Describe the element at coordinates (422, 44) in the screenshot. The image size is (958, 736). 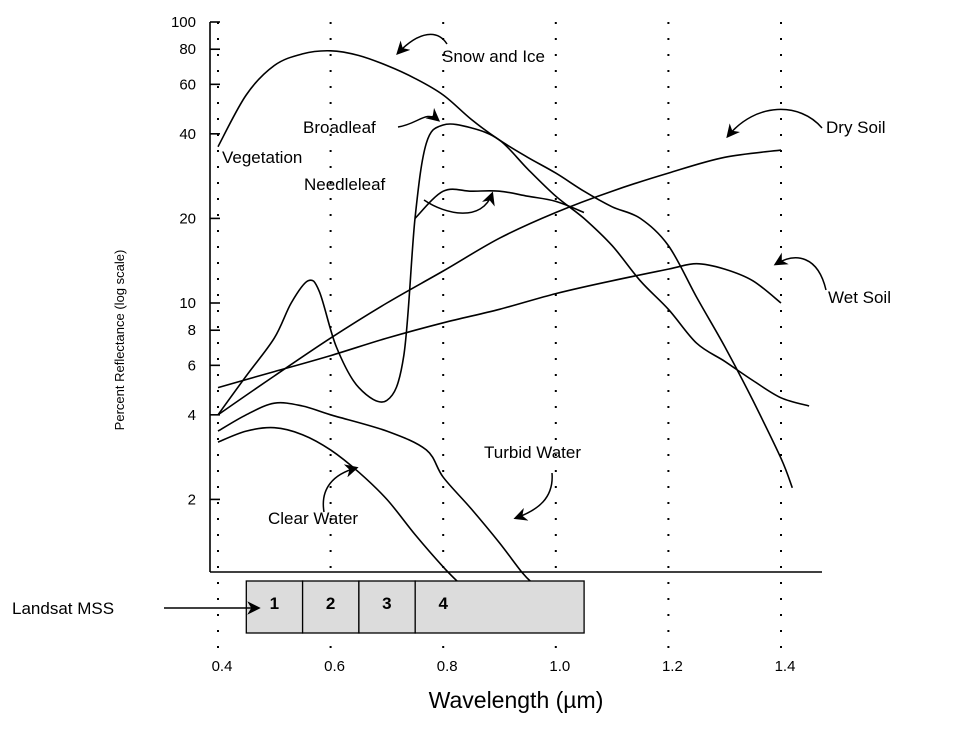
I see `arrow-snow-and-ice` at that location.